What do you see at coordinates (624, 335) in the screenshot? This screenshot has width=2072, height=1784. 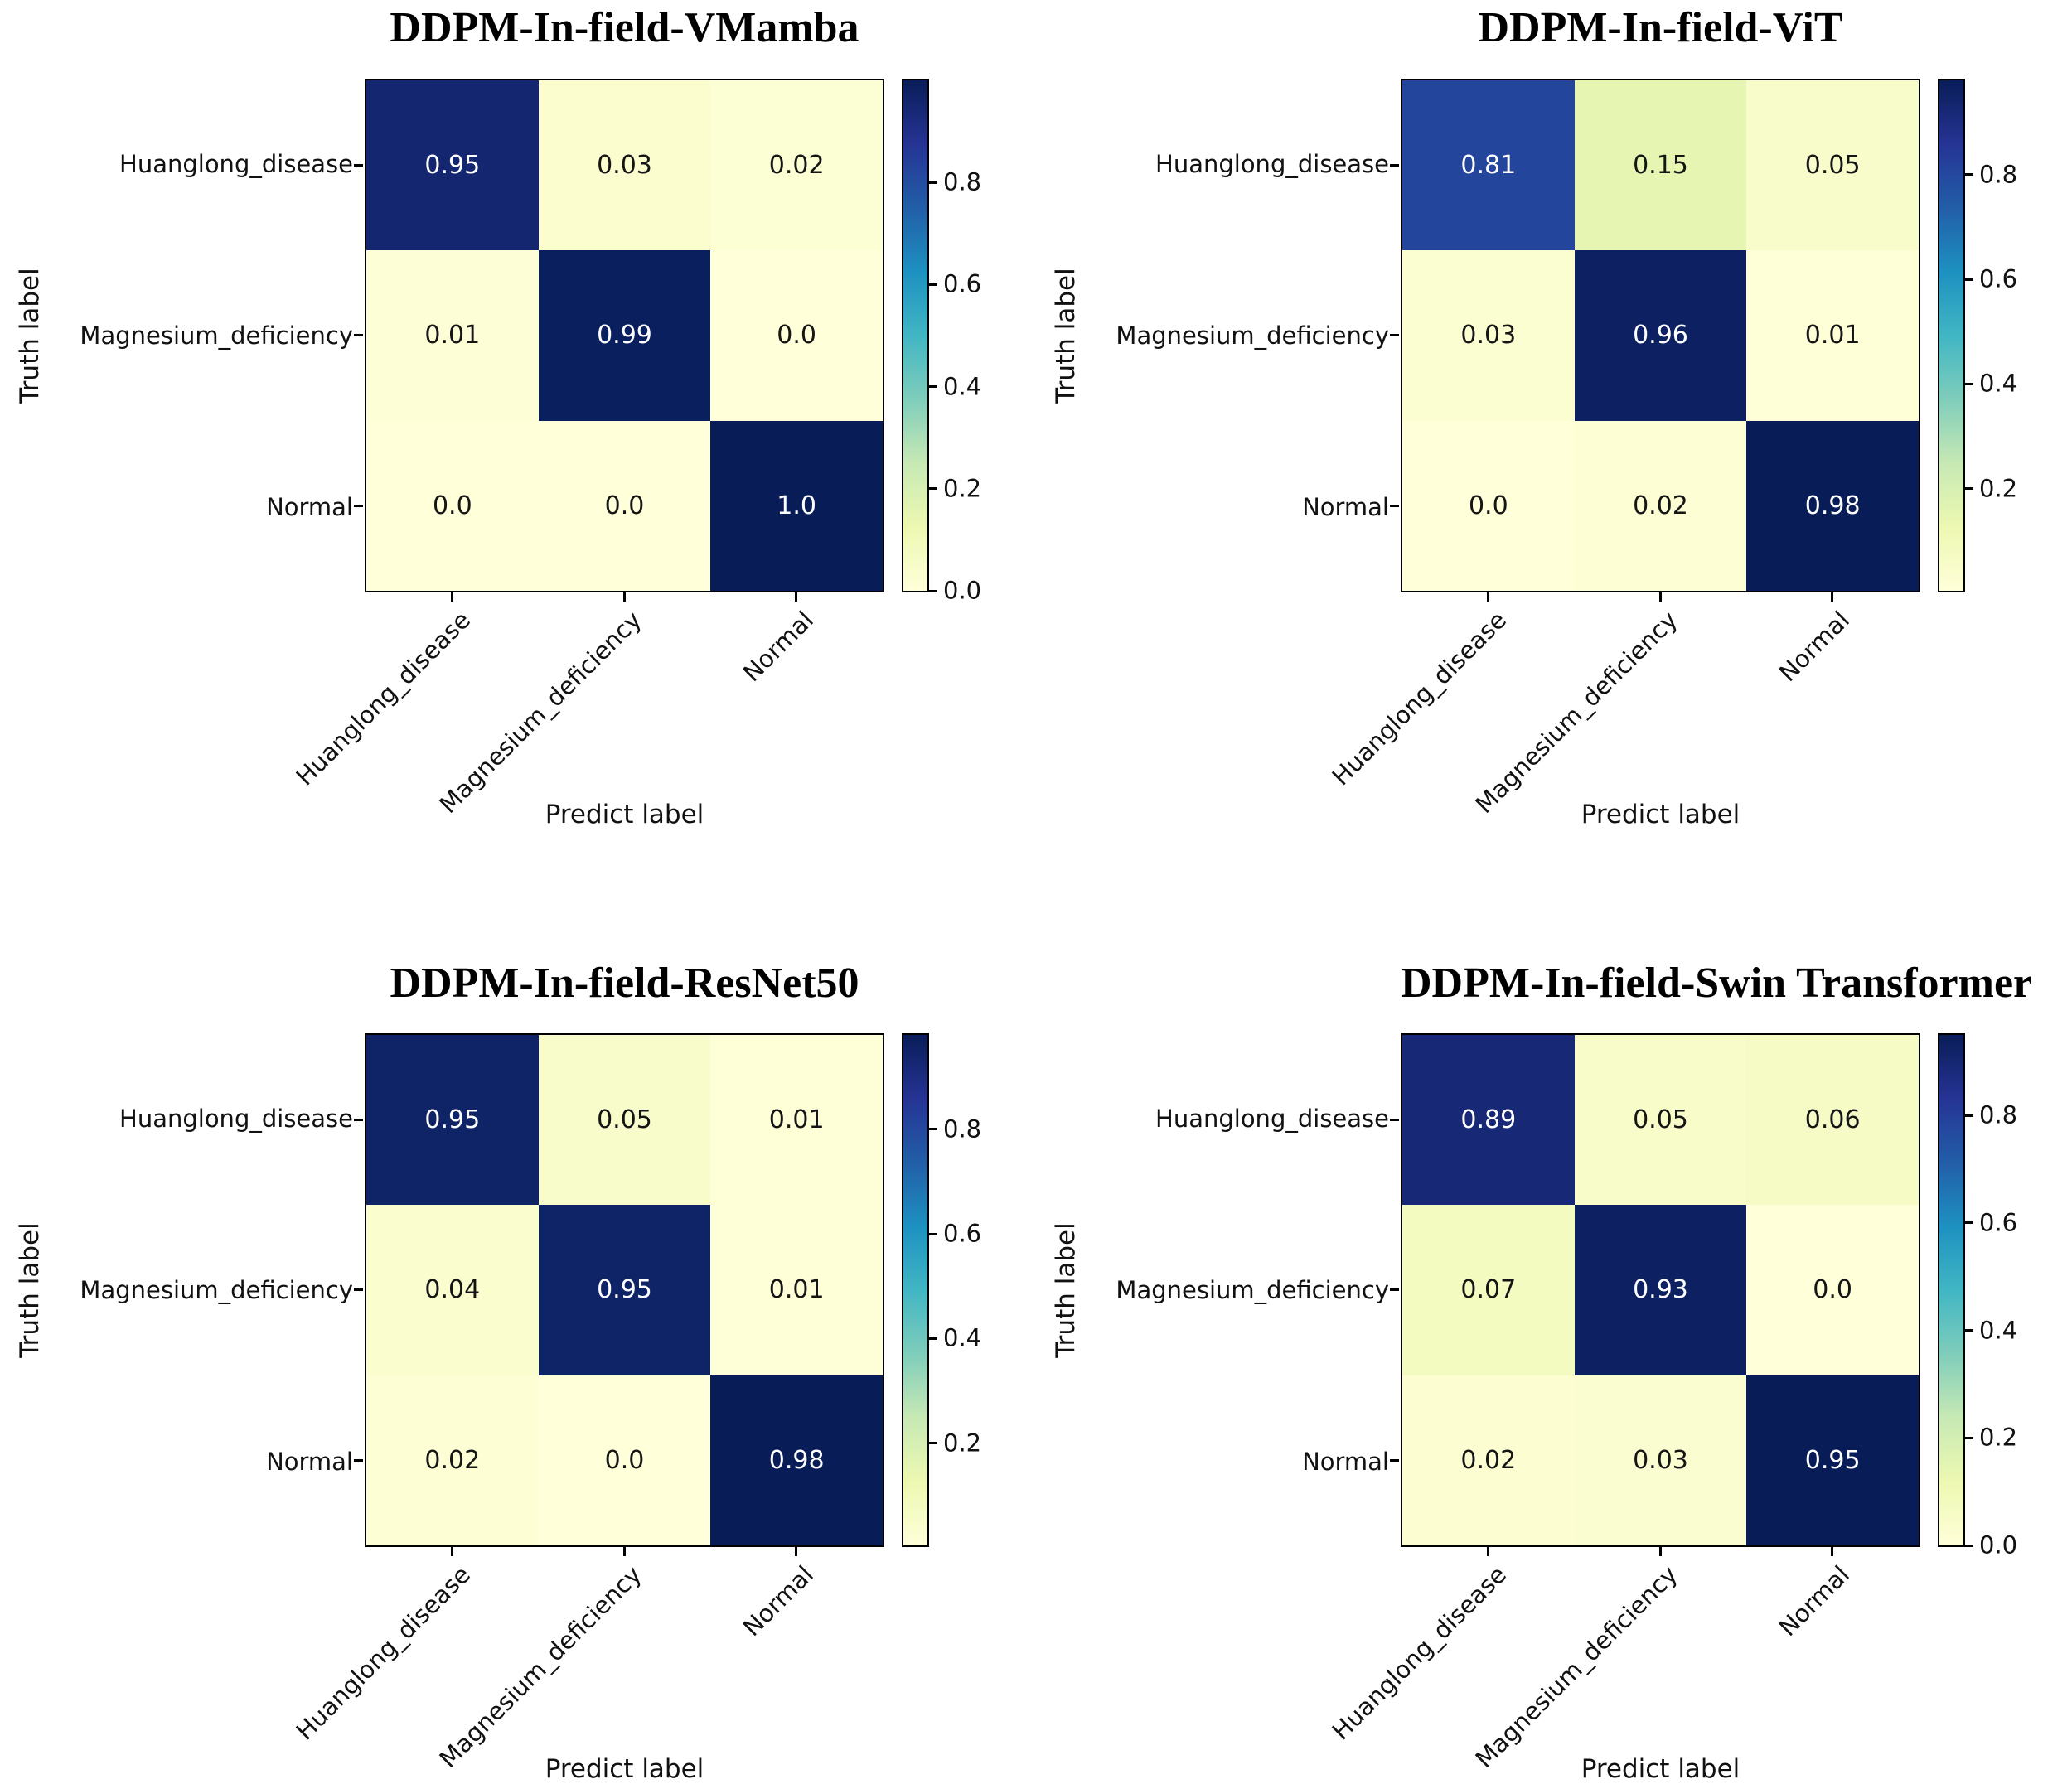 I see `matrix-cell: 0.99` at bounding box center [624, 335].